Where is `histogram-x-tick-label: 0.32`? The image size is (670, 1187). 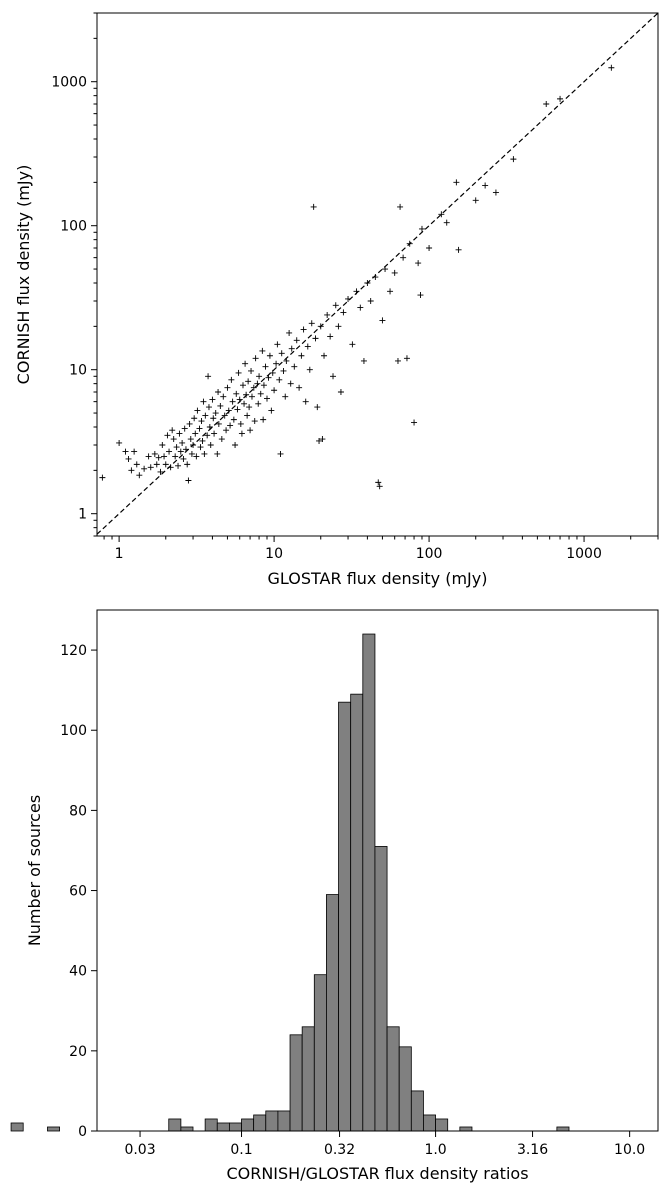
histogram-x-tick-label: 0.32 is located at coordinates (339, 1150).